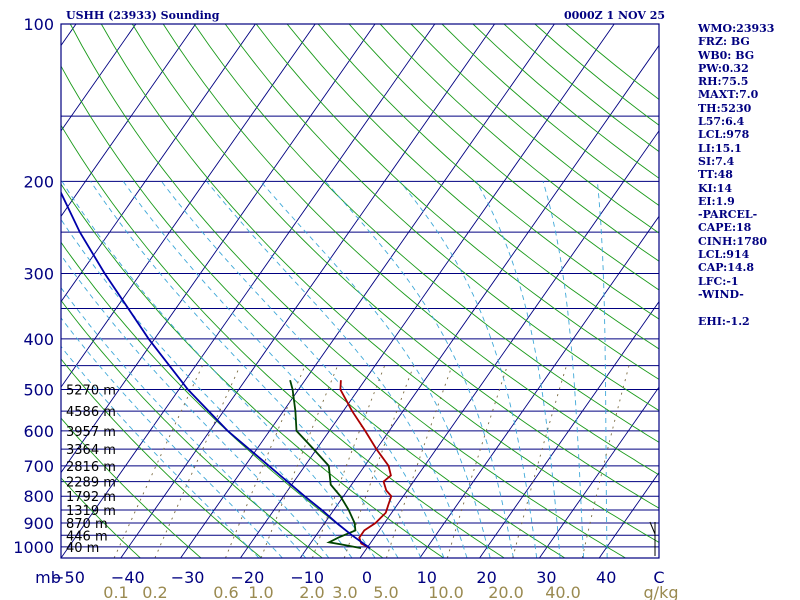 The height and width of the screenshot is (600, 800). Describe the element at coordinates (546, 577) in the screenshot. I see `temperature-tick-label: 30` at that location.